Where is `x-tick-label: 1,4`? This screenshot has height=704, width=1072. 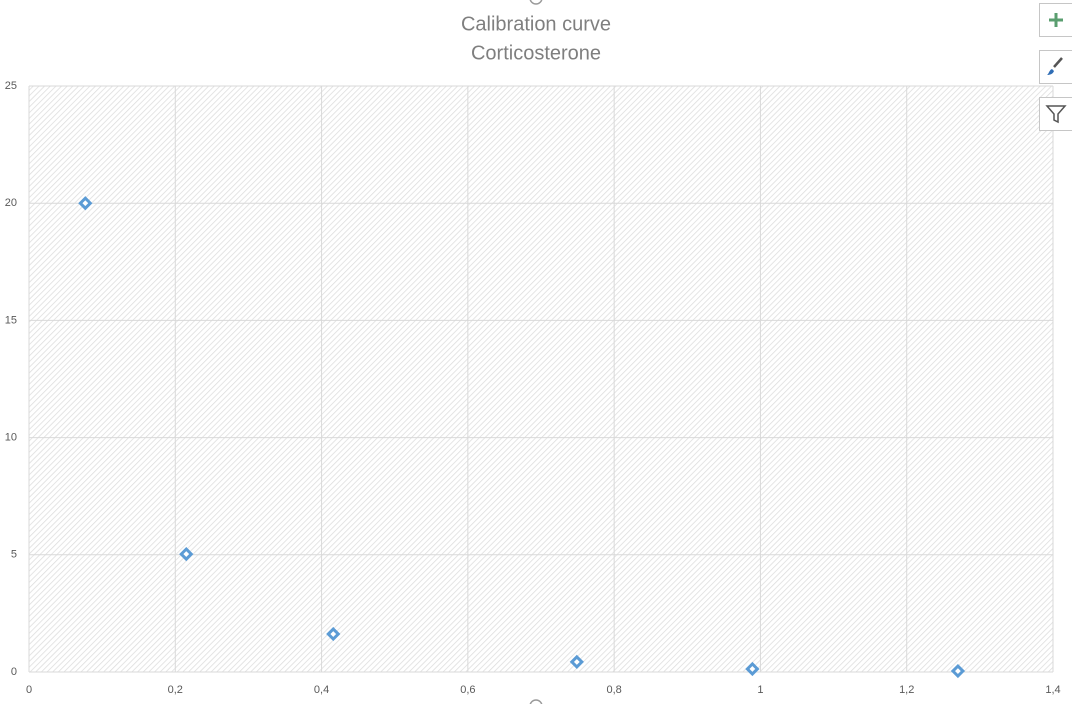
x-tick-label: 1,4 is located at coordinates (1052, 690).